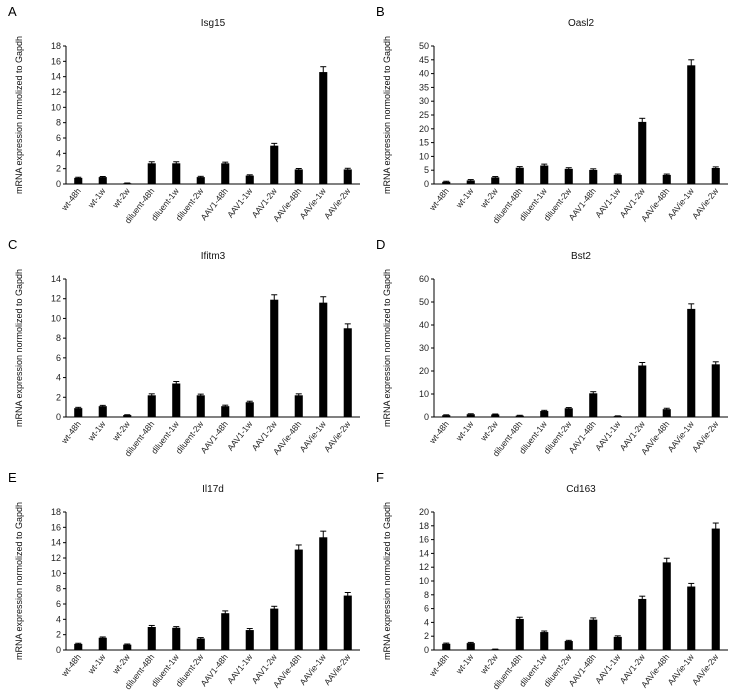 This screenshot has width=735, height=693. Describe the element at coordinates (380, 11) in the screenshot. I see `panel-label: B` at that location.